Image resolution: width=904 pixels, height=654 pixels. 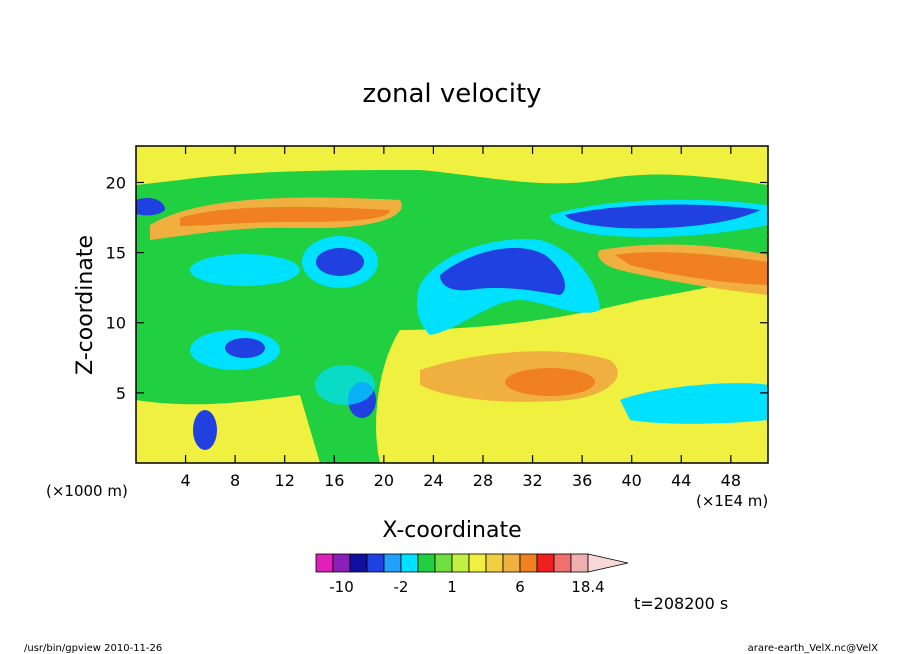 I want to click on x-tick-label: 20, so click(x=384, y=480).